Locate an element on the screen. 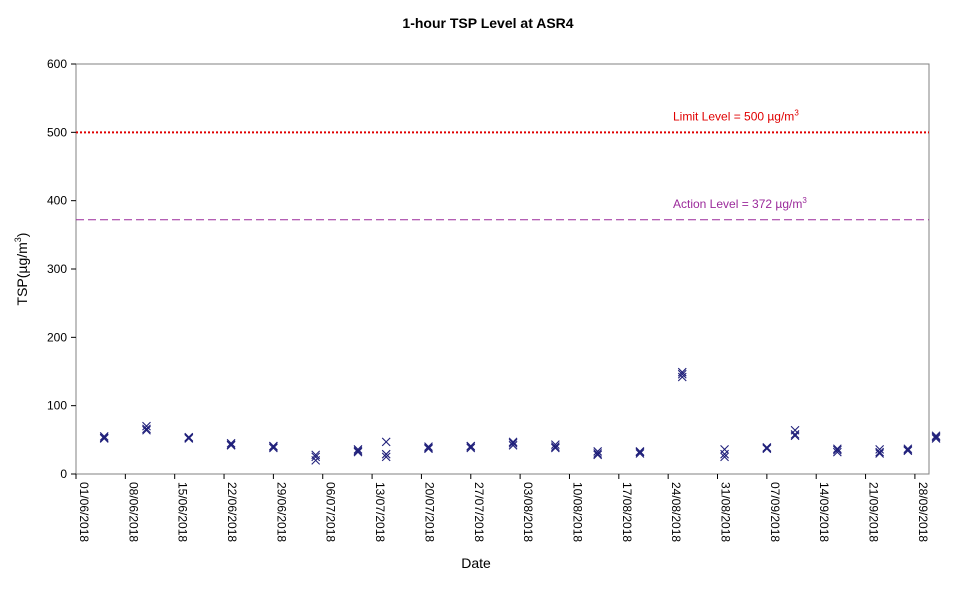  limit-level-label-text: Limit Level = 500 µg/m is located at coordinates (733, 116).